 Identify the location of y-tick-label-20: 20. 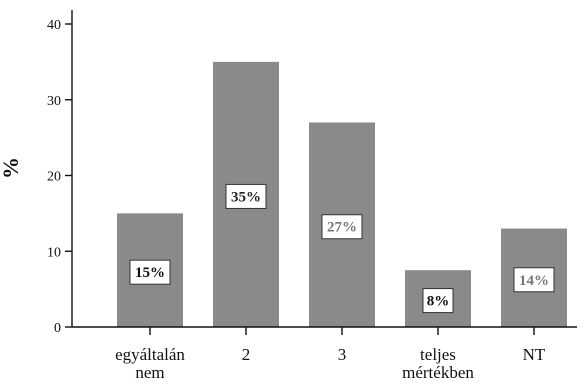
(54, 177).